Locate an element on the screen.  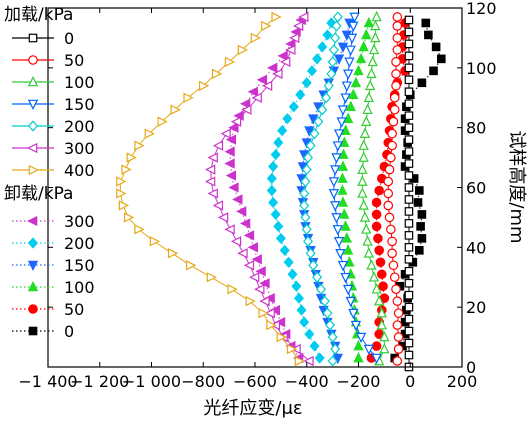
legend-label-loading-50: 50 is located at coordinates (74, 60).